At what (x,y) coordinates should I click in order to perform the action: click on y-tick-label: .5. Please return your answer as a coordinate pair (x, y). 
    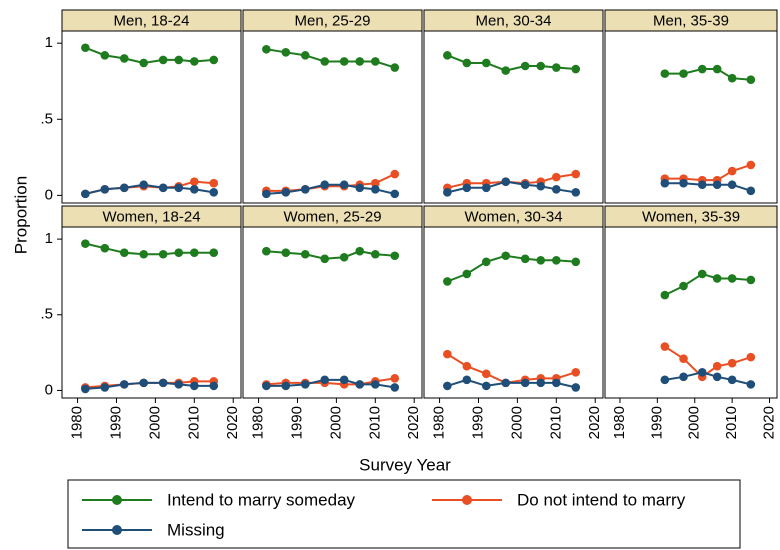
    Looking at the image, I should click on (46, 314).